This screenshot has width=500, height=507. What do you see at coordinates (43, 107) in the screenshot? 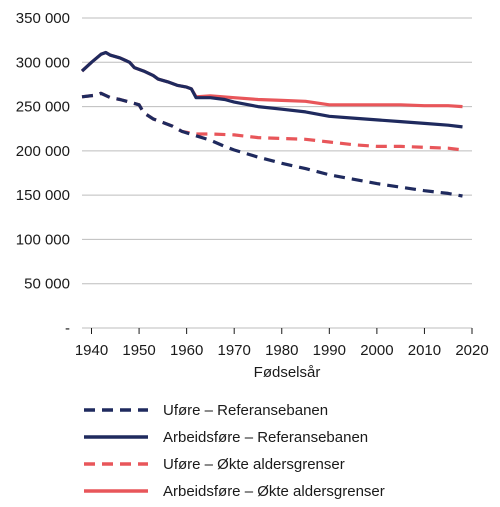
I see `y-tick-label: 250 000` at bounding box center [43, 107].